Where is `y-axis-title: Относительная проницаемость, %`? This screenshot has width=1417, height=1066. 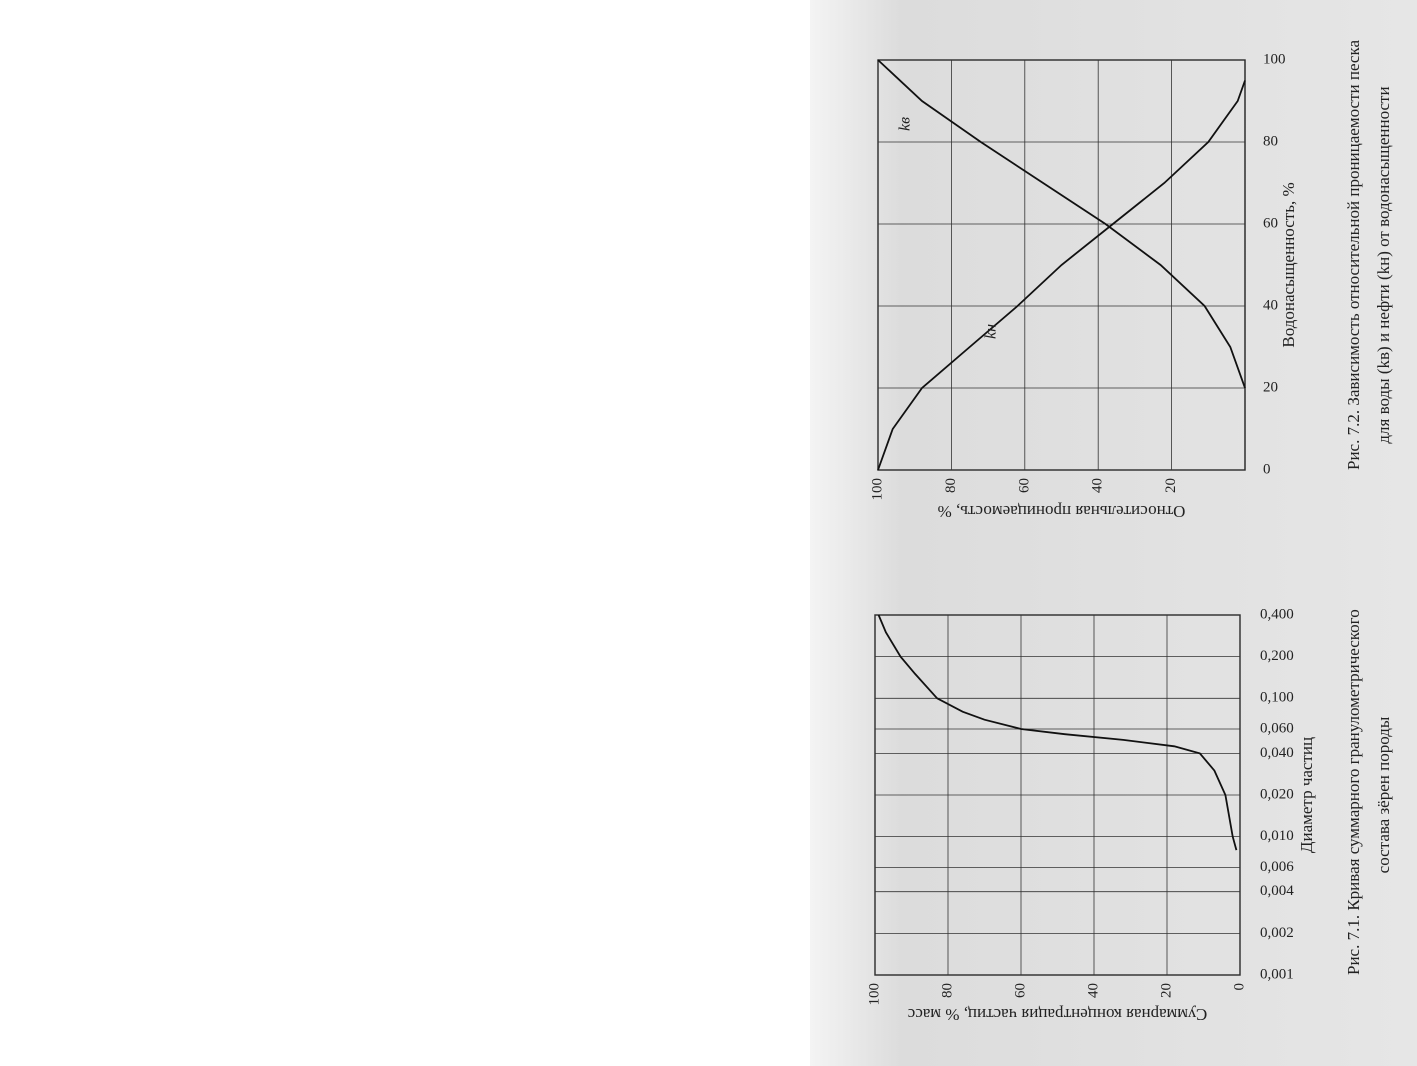 y-axis-title: Относительная проницаемость, % is located at coordinates (1062, 511).